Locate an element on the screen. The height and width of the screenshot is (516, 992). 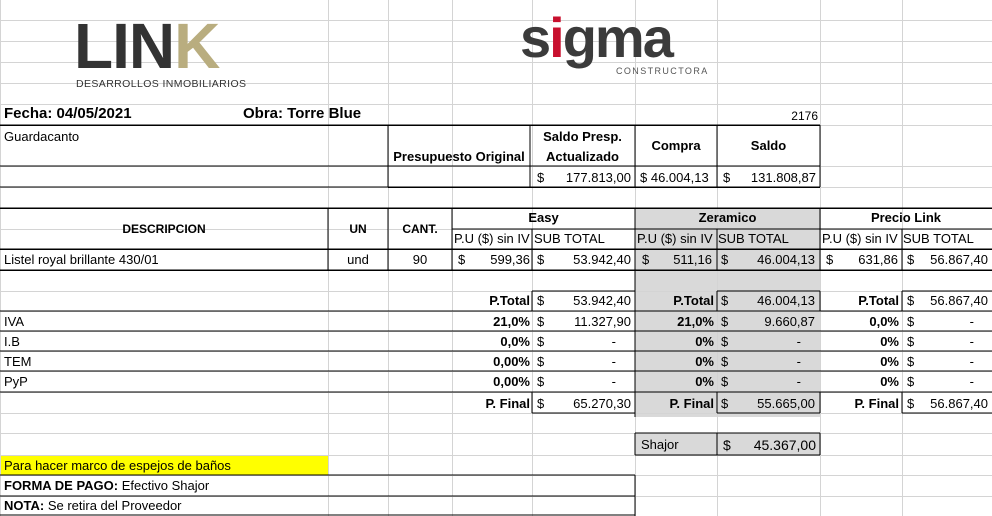
easy-ptotal-value: 53.942,40 is located at coordinates (602, 300).